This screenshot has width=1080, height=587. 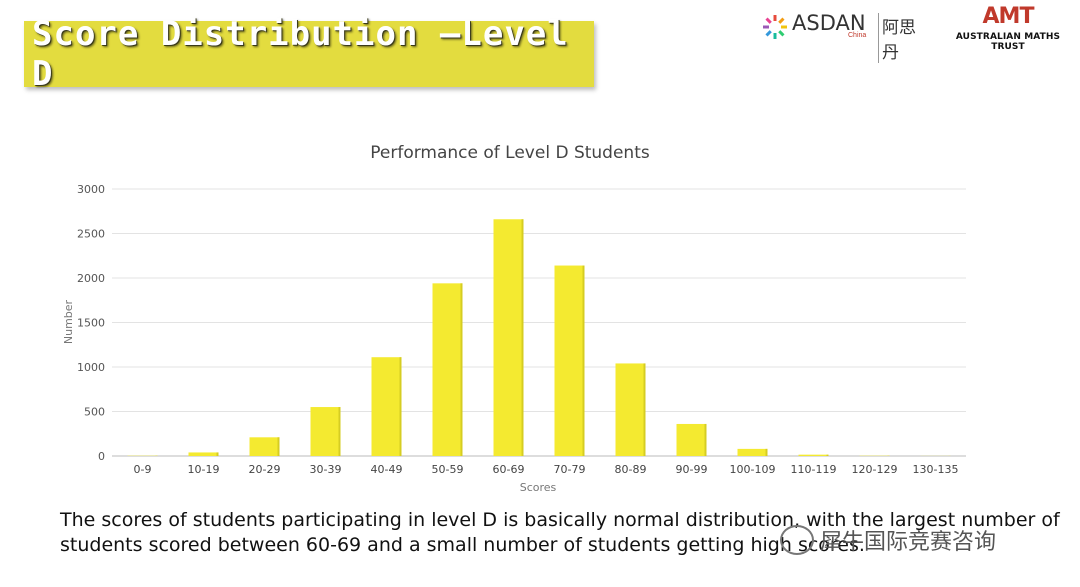 What do you see at coordinates (91, 278) in the screenshot?
I see `y-tick-label: 2000` at bounding box center [91, 278].